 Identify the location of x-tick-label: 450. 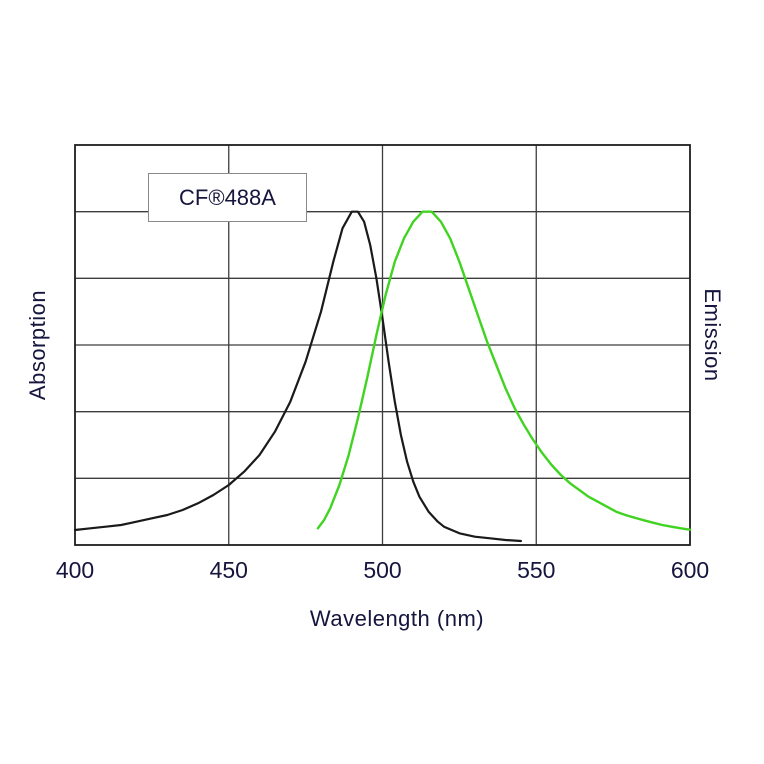
(229, 570).